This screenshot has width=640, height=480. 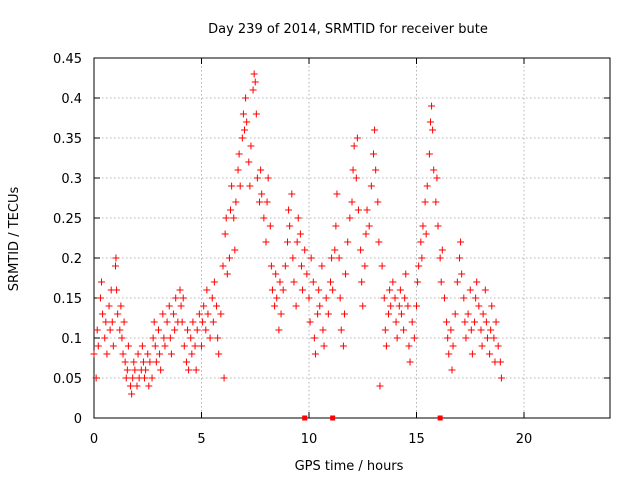 What do you see at coordinates (71, 99) in the screenshot?
I see `y-tick-label: 0.4` at bounding box center [71, 99].